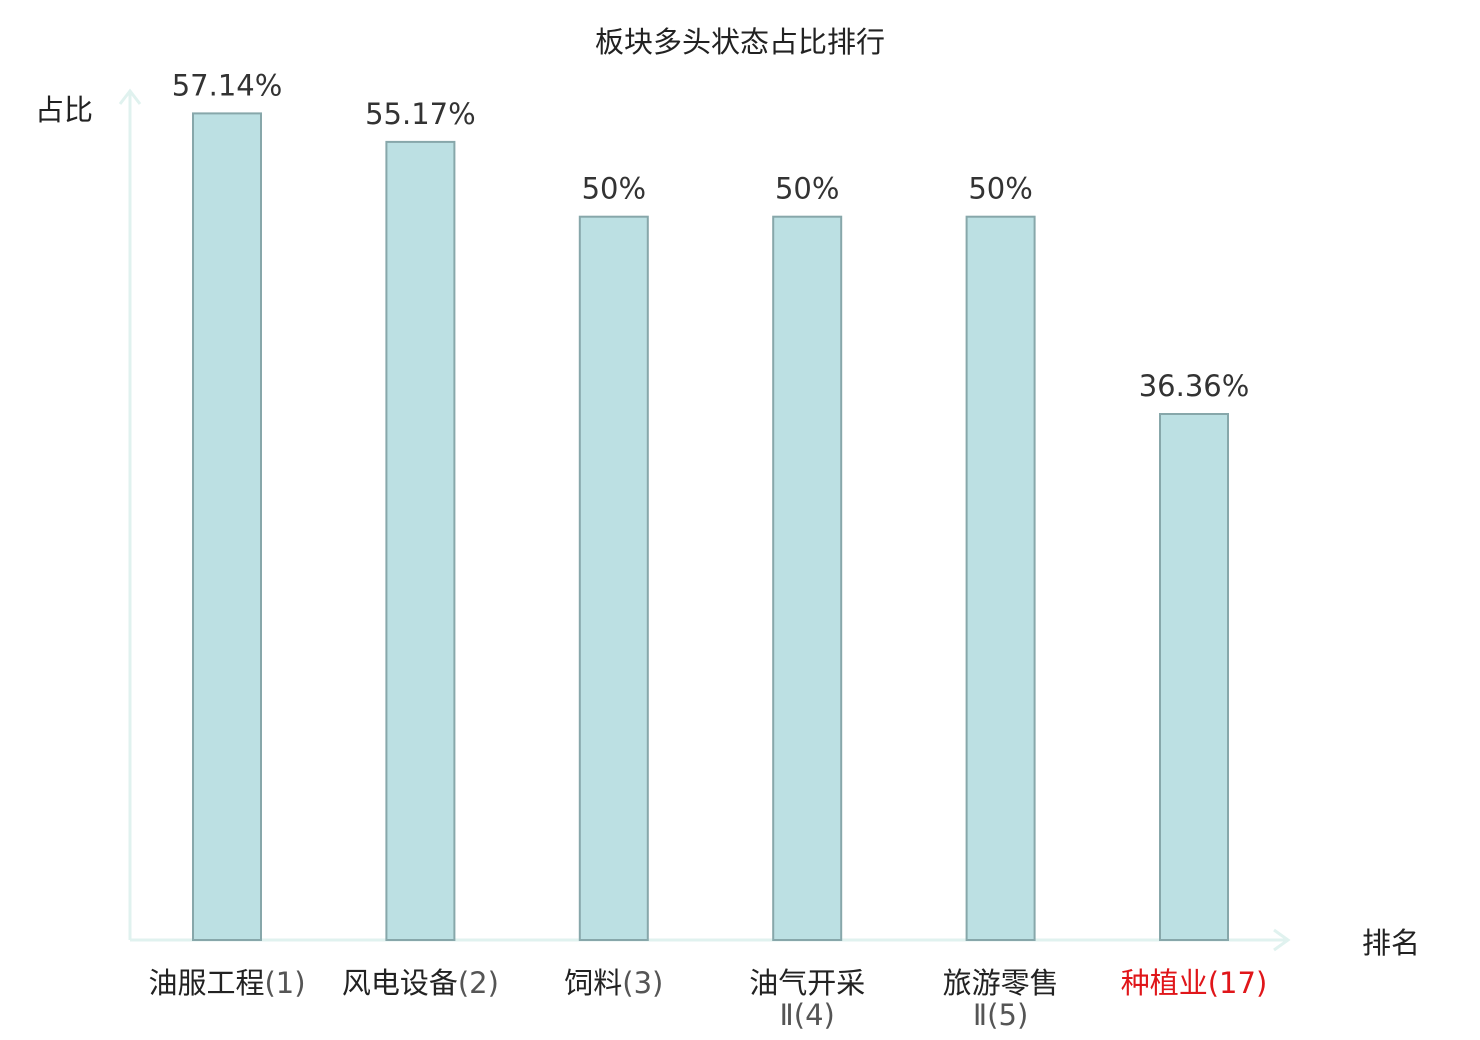 The height and width of the screenshot is (1040, 1480). I want to click on category-label: 油服工程(1), so click(226, 983).